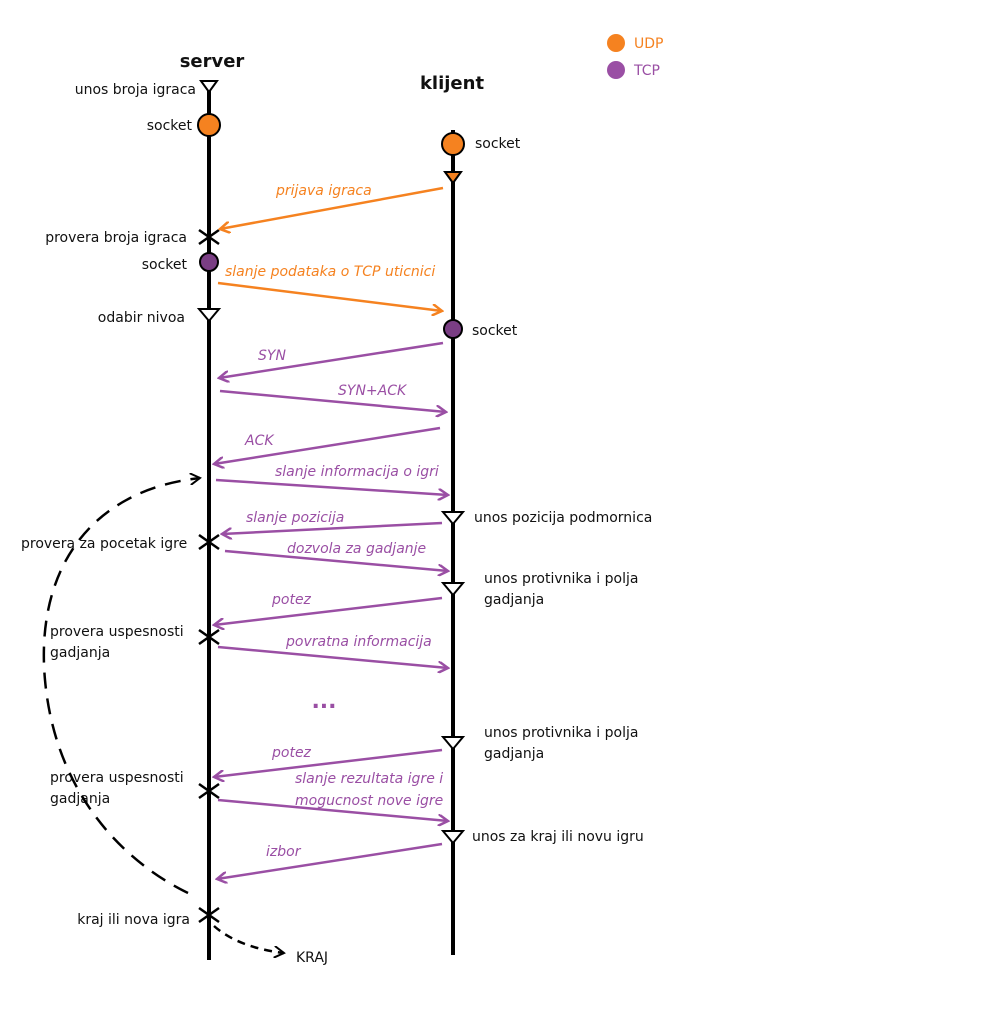  I want to click on end-label: KRAJ, so click(312, 958).